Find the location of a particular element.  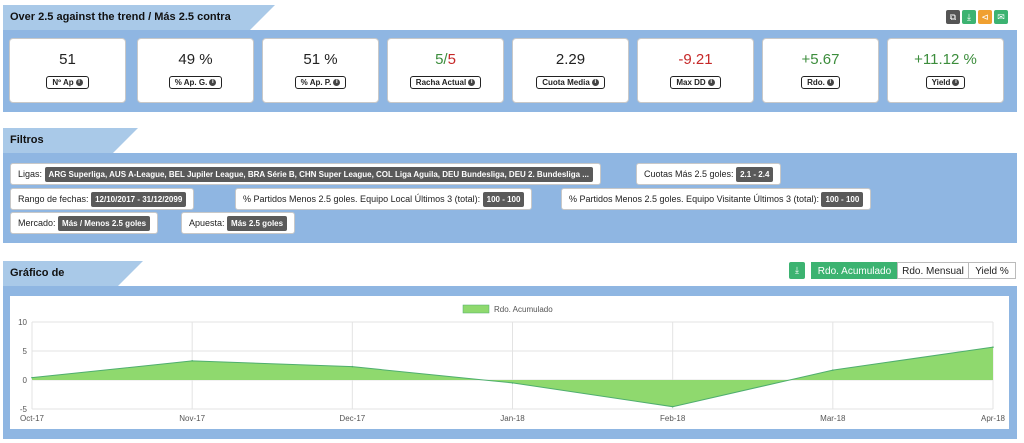

filter-value: Más 2.5 goles is located at coordinates (257, 224).